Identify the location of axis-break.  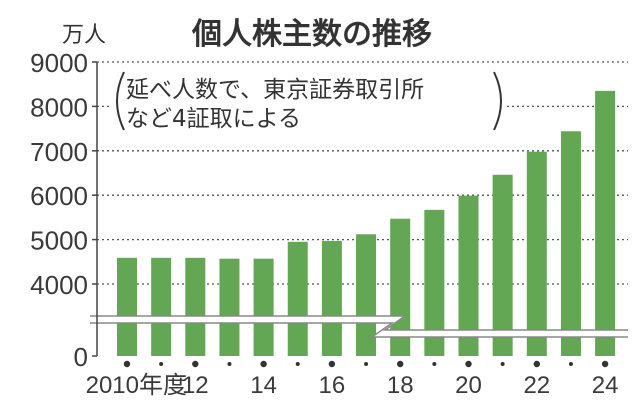
(359, 326).